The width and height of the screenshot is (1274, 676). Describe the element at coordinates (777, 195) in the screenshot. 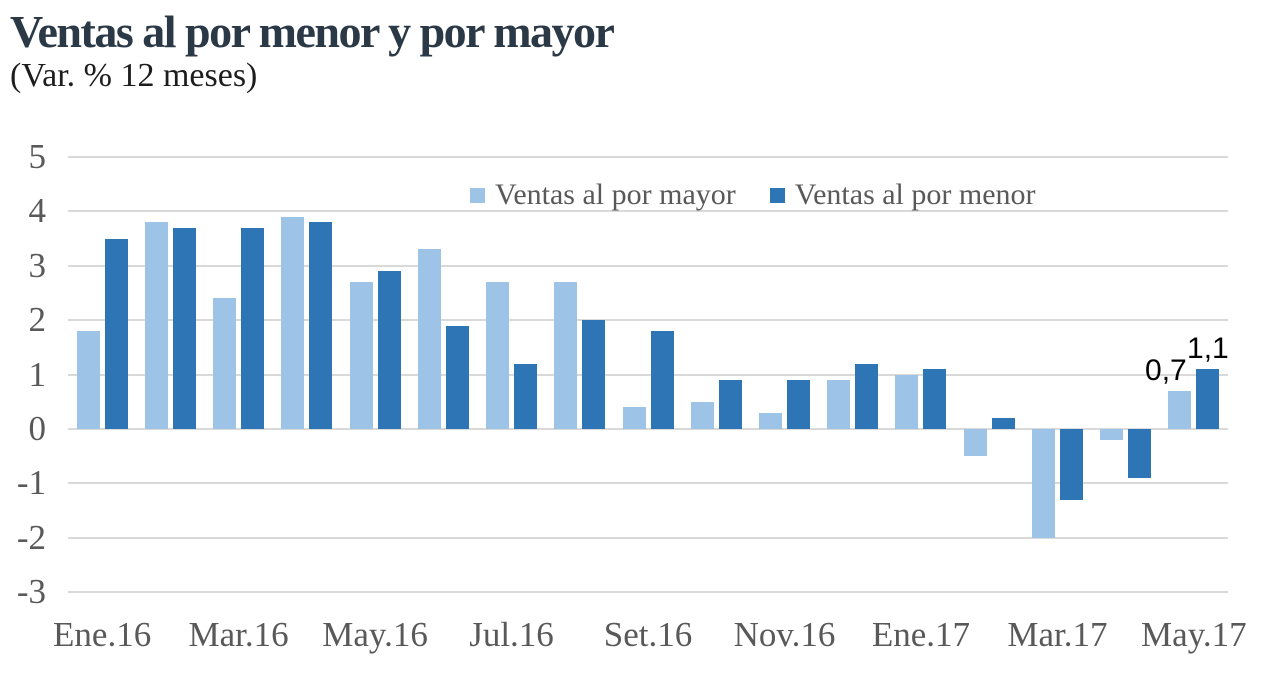

I see `legend-swatch-menor-icon` at that location.